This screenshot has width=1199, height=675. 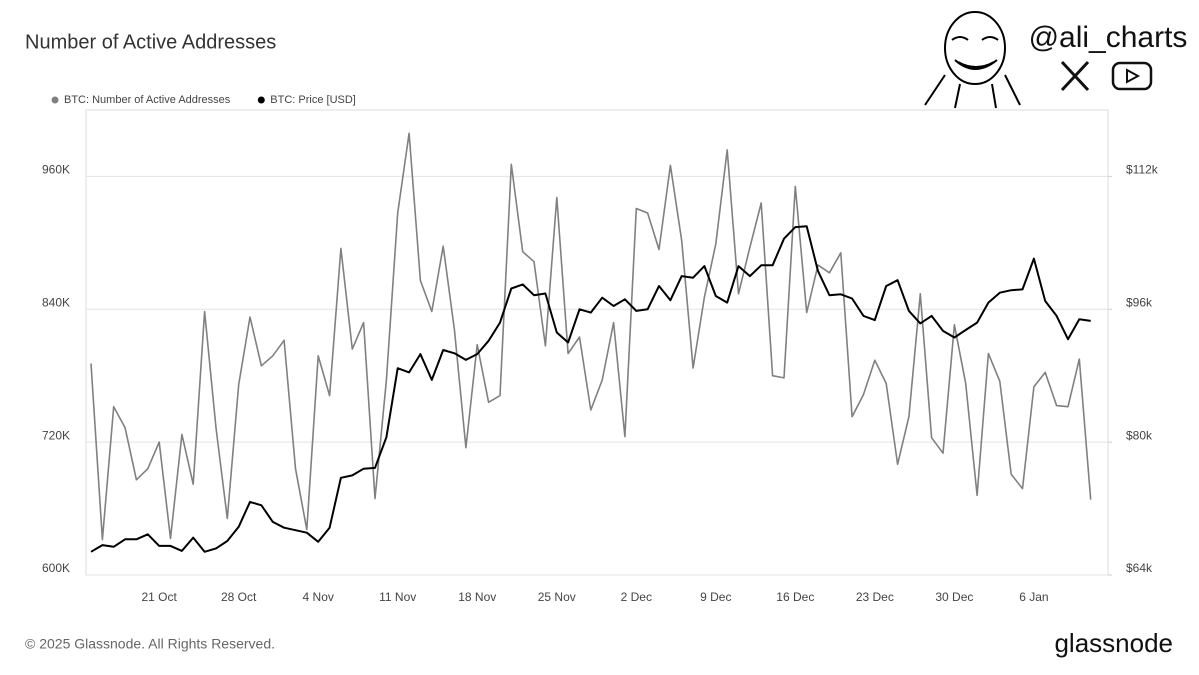 What do you see at coordinates (477, 597) in the screenshot?
I see `x-tick-label: 18 Nov` at bounding box center [477, 597].